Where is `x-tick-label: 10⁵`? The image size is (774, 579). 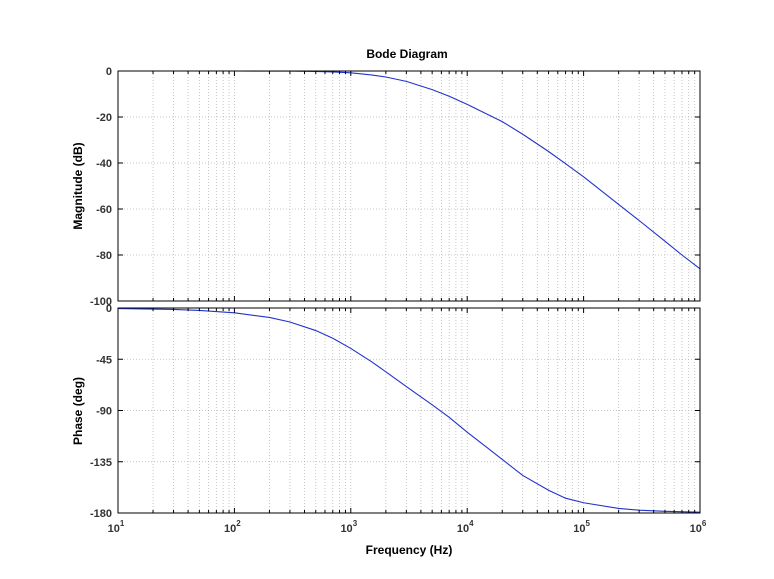
x-tick-label: 10⁵ is located at coordinates (581, 527).